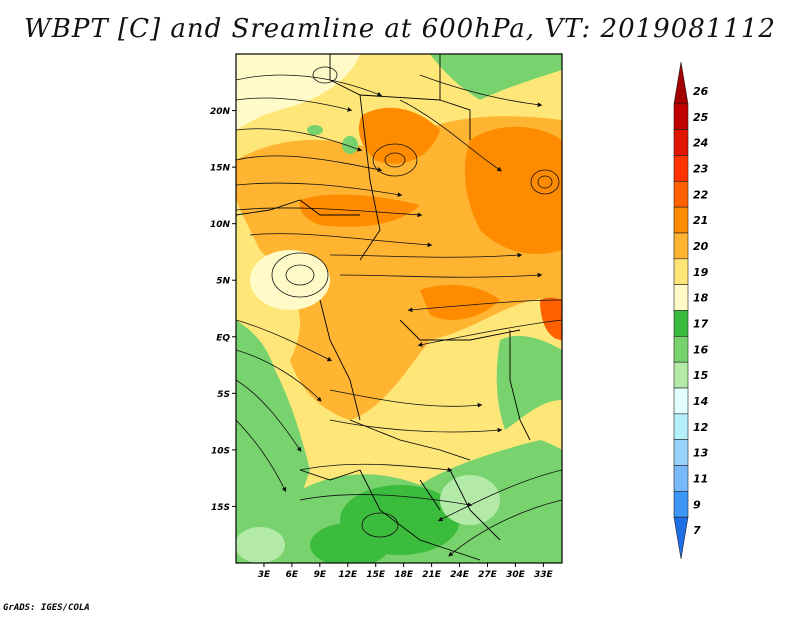 This screenshot has width=800, height=618. I want to click on lon-tick-label: 12E, so click(348, 575).